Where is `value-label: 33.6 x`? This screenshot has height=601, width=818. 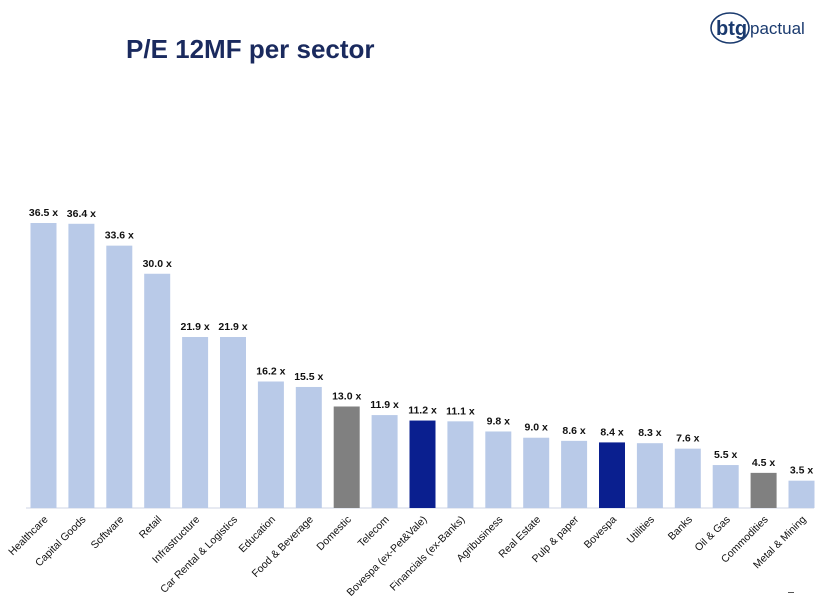
value-label: 33.6 x is located at coordinates (119, 236).